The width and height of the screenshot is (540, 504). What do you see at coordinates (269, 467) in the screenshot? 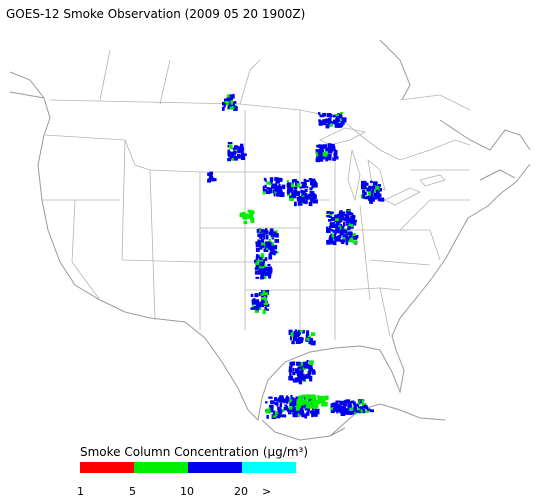
I see `legend-swatch` at bounding box center [269, 467].